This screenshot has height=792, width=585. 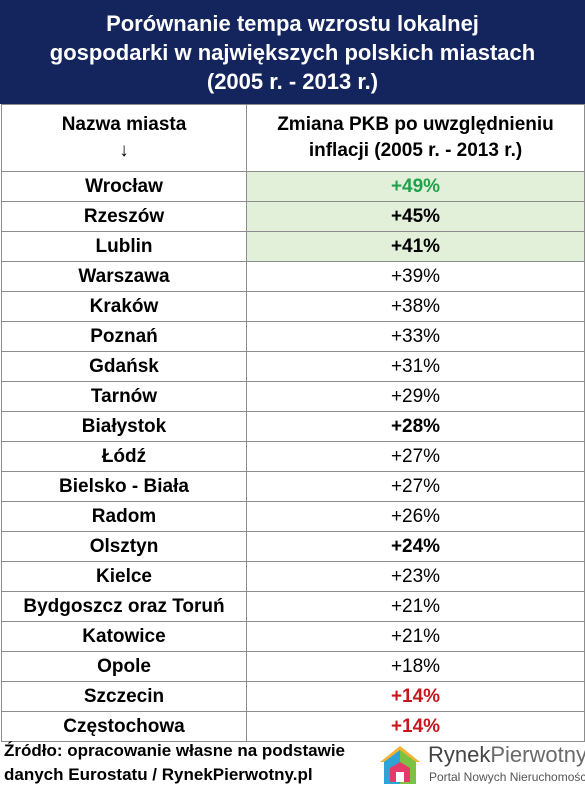 What do you see at coordinates (292, 81) in the screenshot?
I see `title-line-3: (2005 r. - 2013 r.)` at bounding box center [292, 81].